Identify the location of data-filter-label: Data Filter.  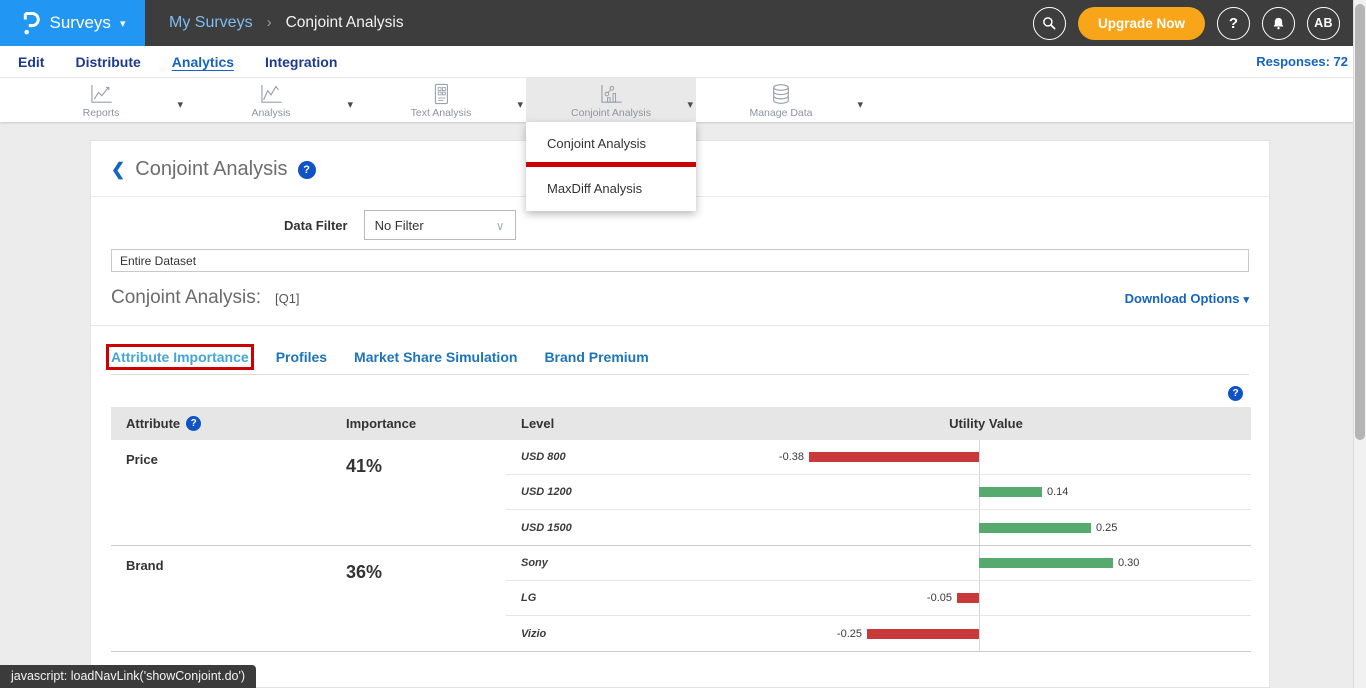
(316, 225).